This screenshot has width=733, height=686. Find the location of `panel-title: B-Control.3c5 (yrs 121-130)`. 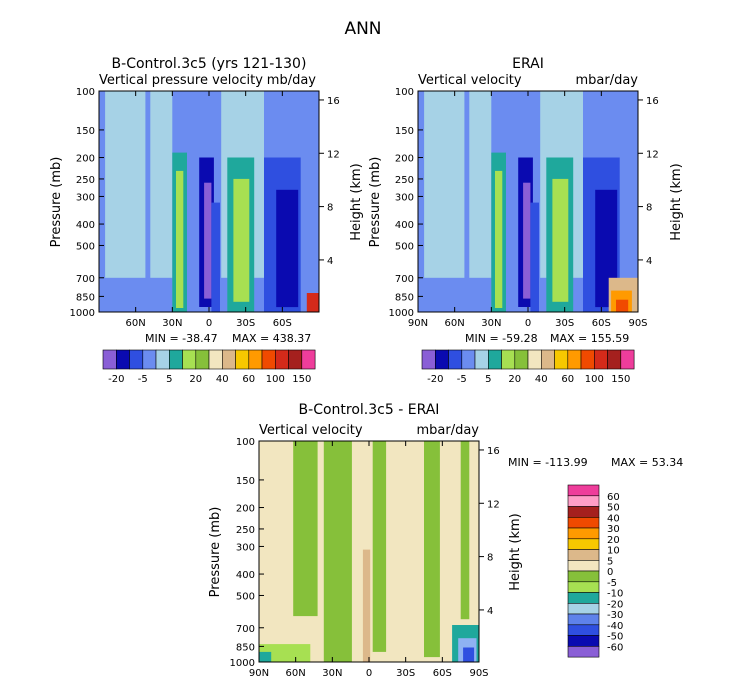

panel-title: B-Control.3c5 (yrs 121-130) is located at coordinates (209, 64).